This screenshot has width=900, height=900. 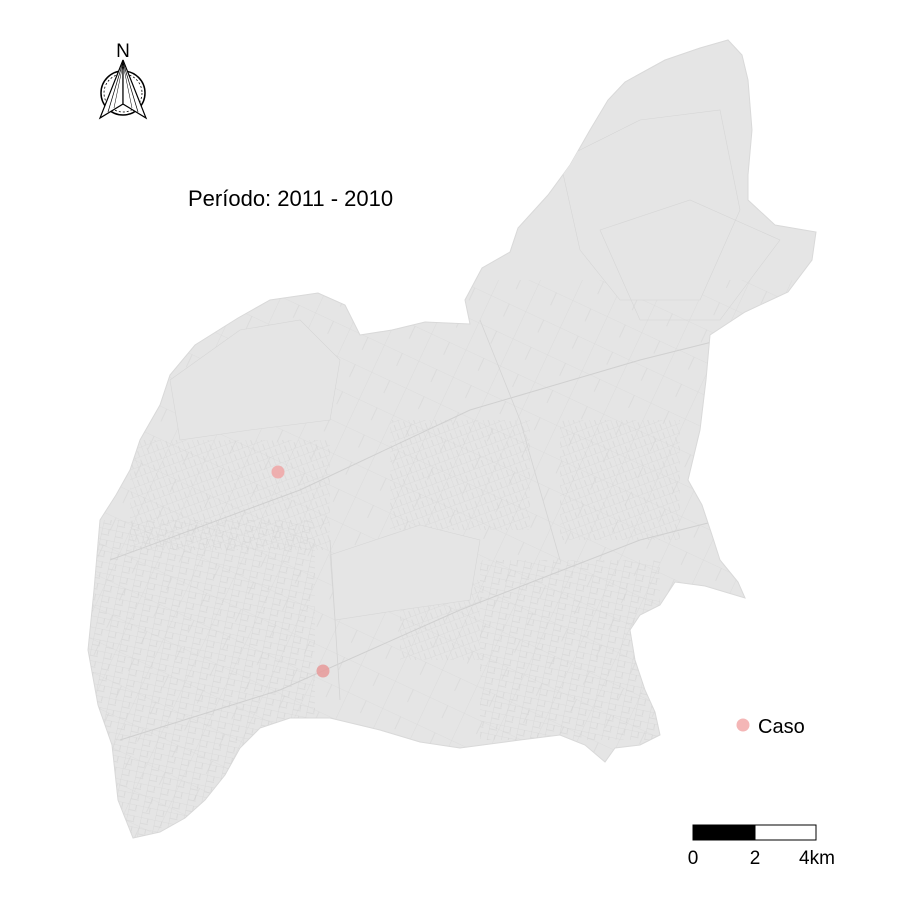 I want to click on scale-bar-segment-black, so click(x=724, y=832).